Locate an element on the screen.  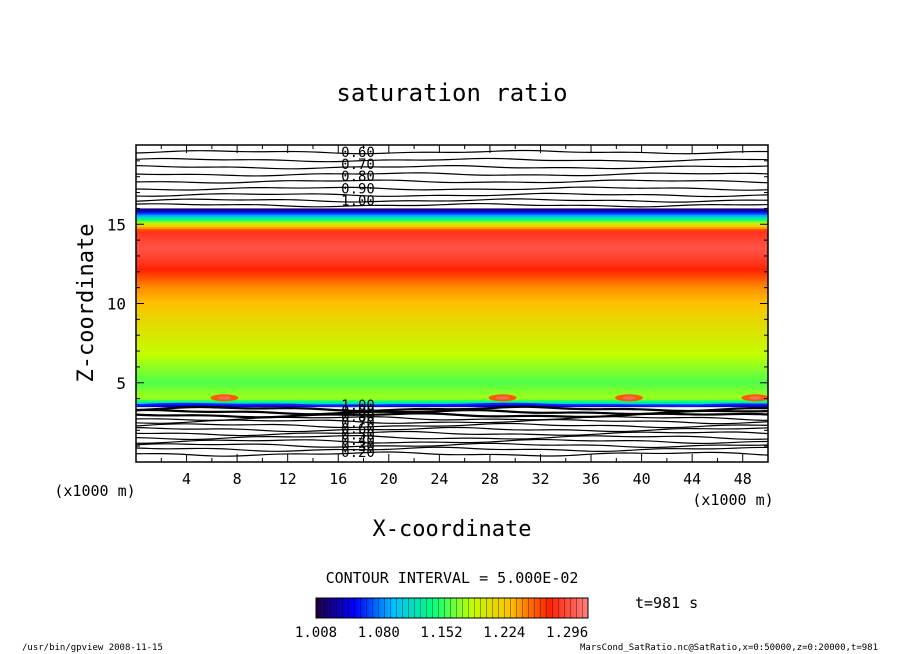
colorbar-tick-label: 1.296 is located at coordinates (567, 633).